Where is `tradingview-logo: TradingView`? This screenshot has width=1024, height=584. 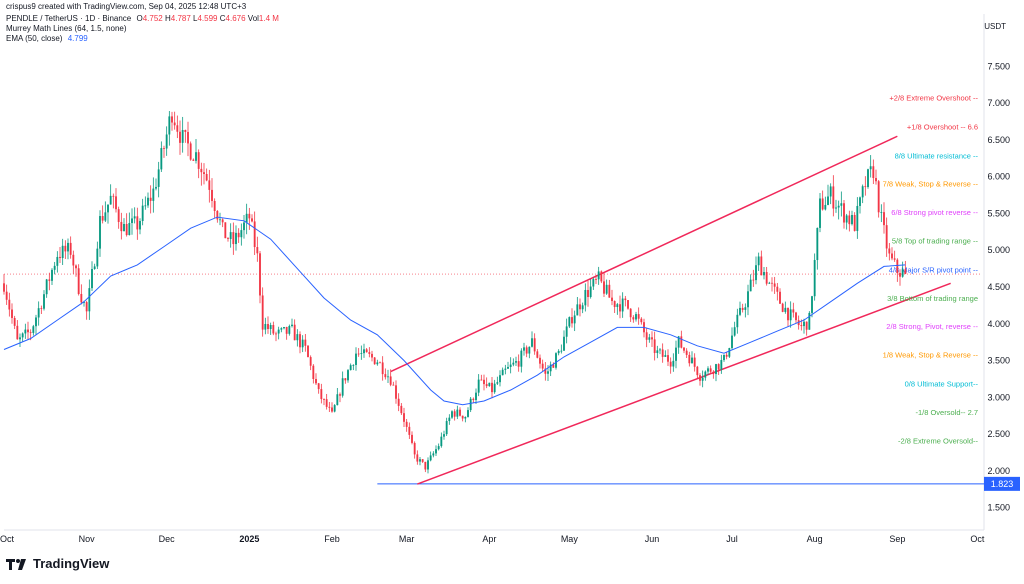 tradingview-logo: TradingView is located at coordinates (57, 563).